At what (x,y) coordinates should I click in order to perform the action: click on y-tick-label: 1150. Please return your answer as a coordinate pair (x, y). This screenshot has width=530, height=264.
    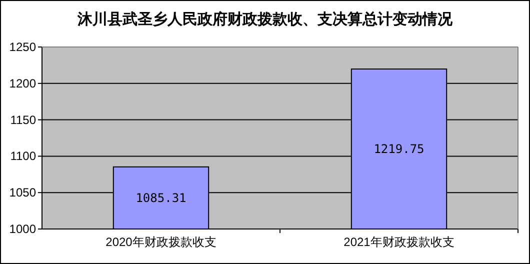
    Looking at the image, I should click on (23, 119).